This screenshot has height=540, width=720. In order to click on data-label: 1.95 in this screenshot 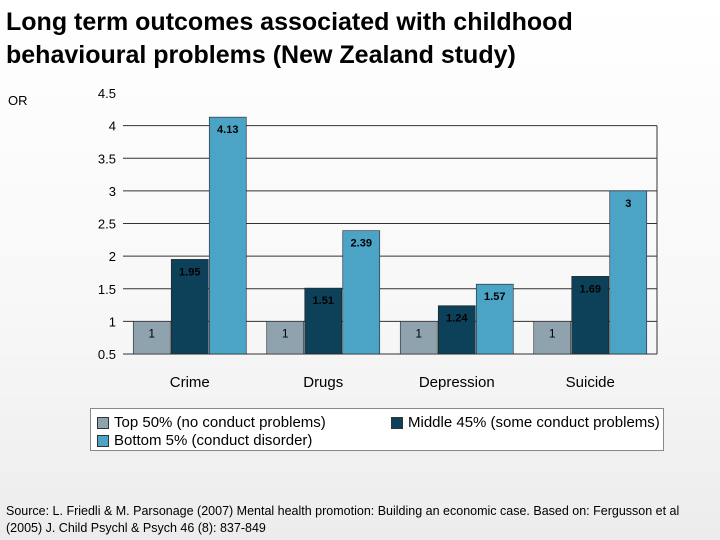, I will do `click(189, 272)`.